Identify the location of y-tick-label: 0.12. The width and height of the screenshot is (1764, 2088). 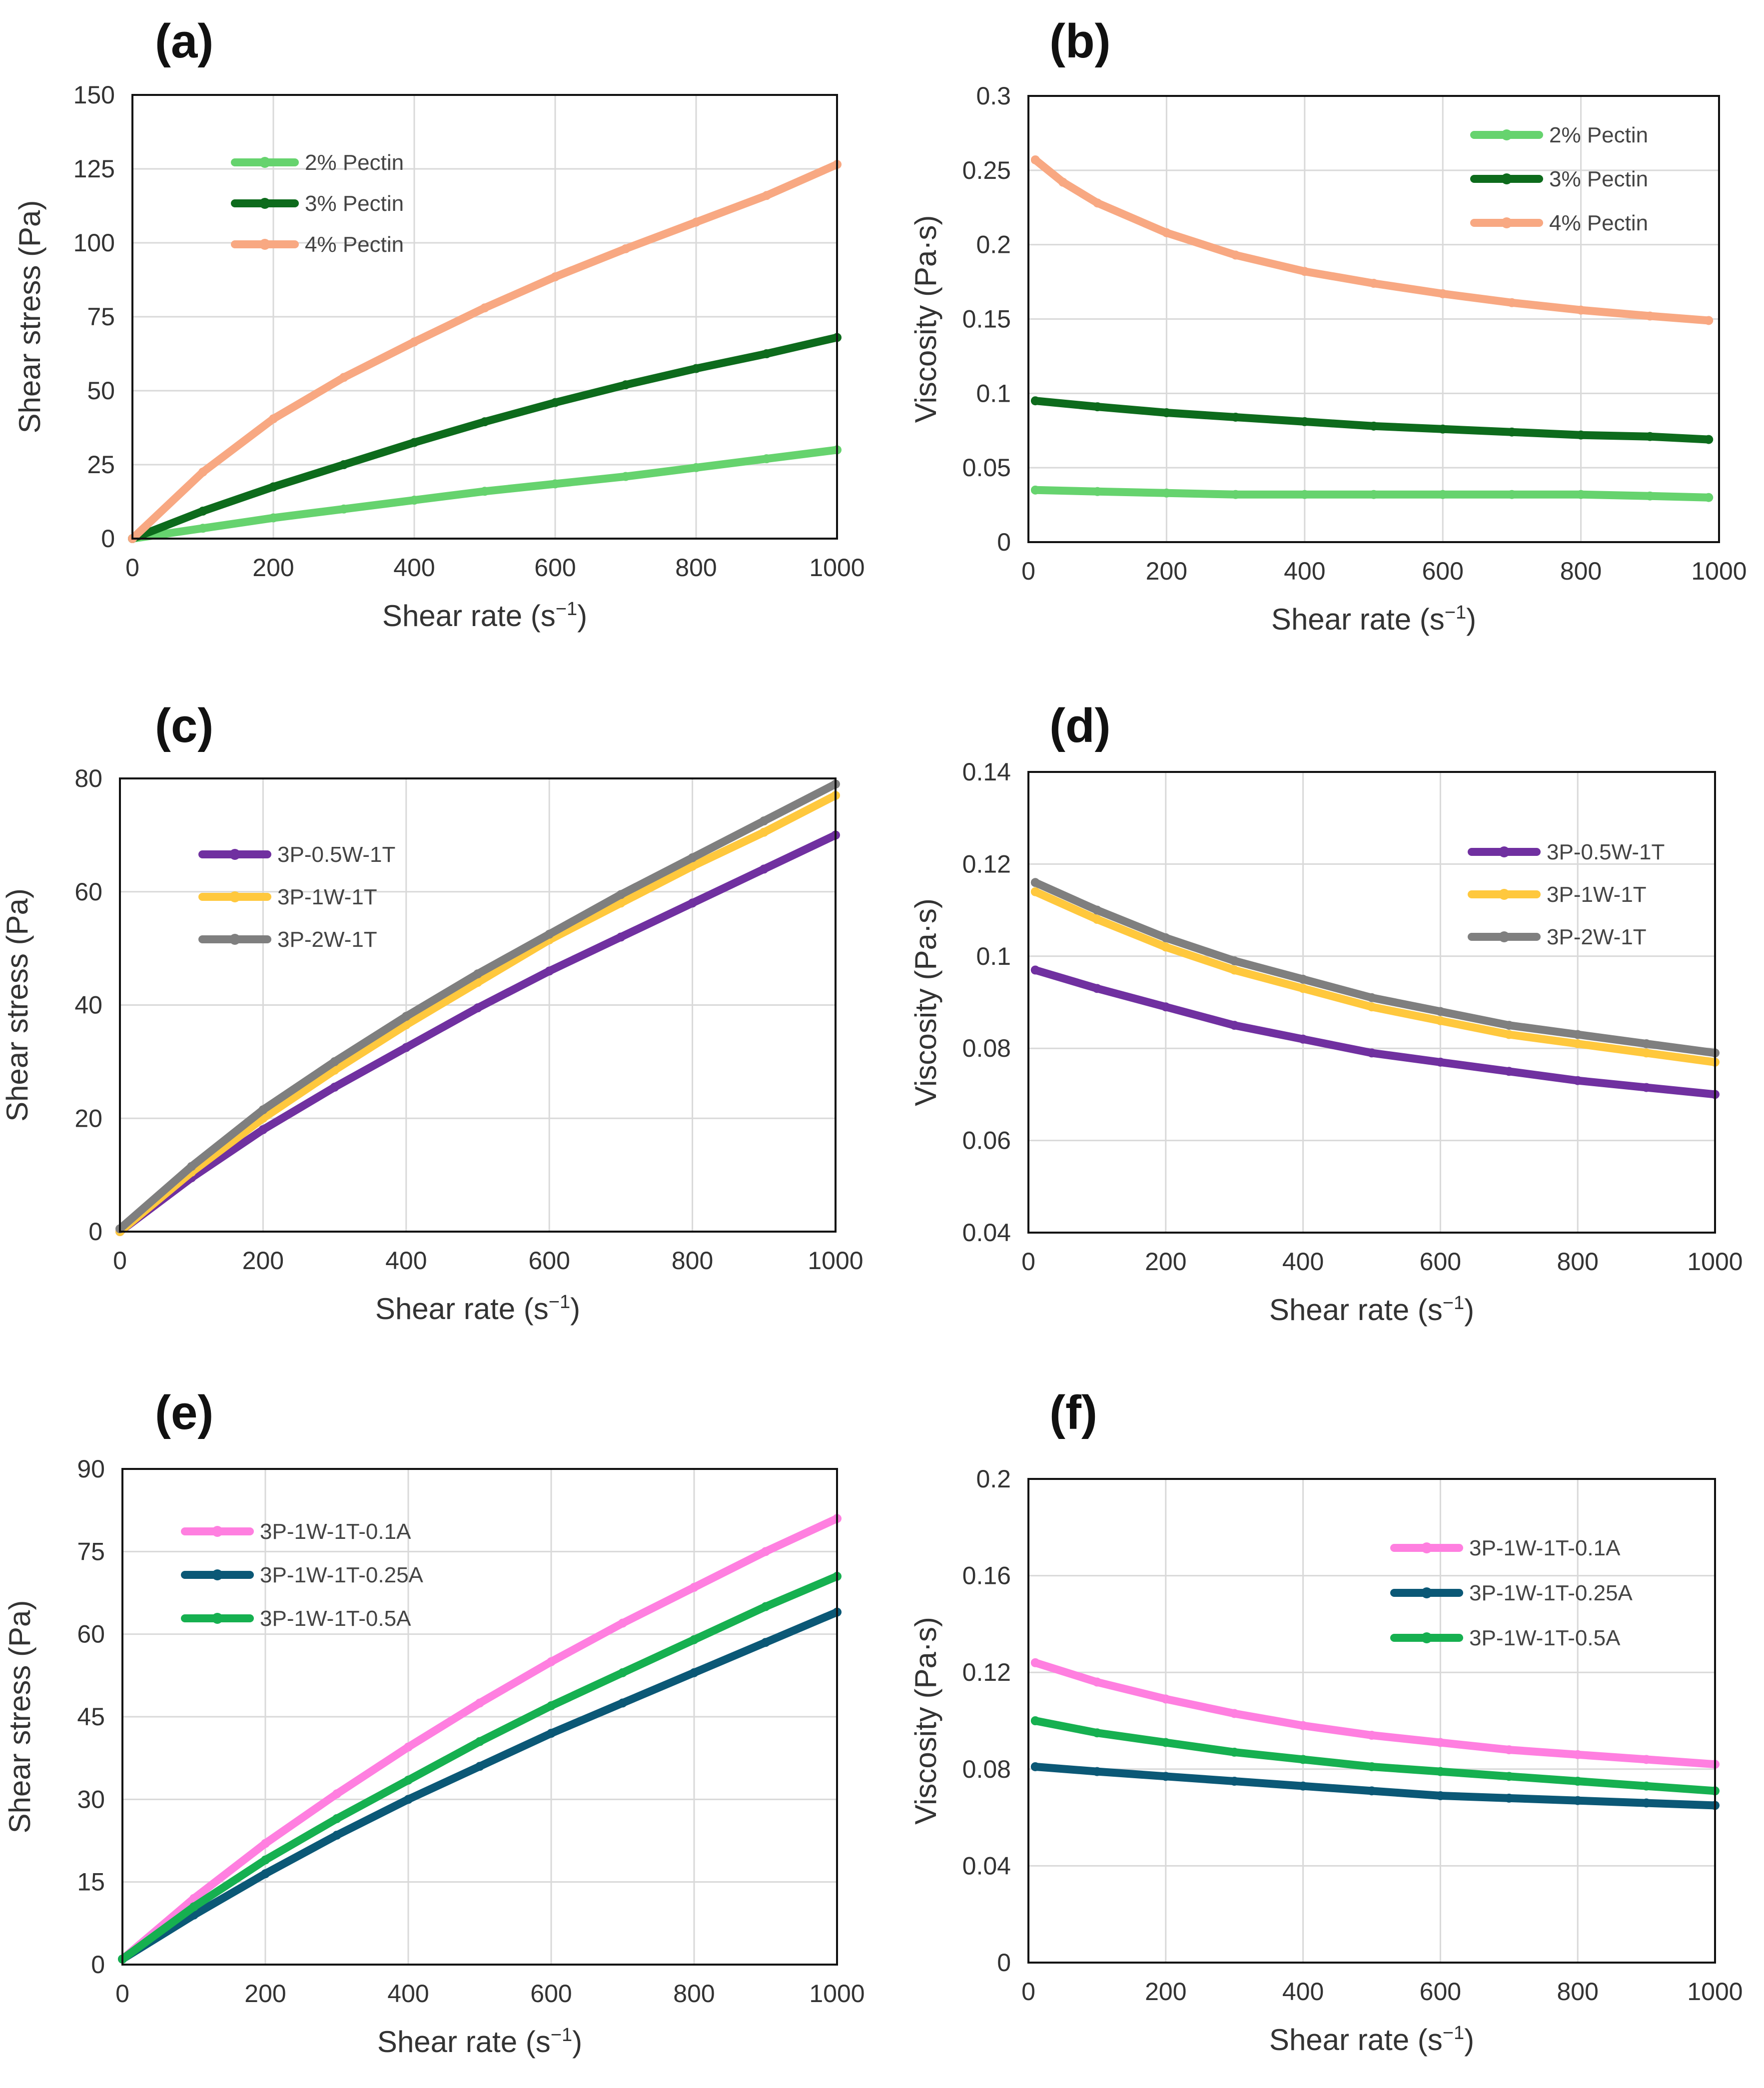
(987, 864).